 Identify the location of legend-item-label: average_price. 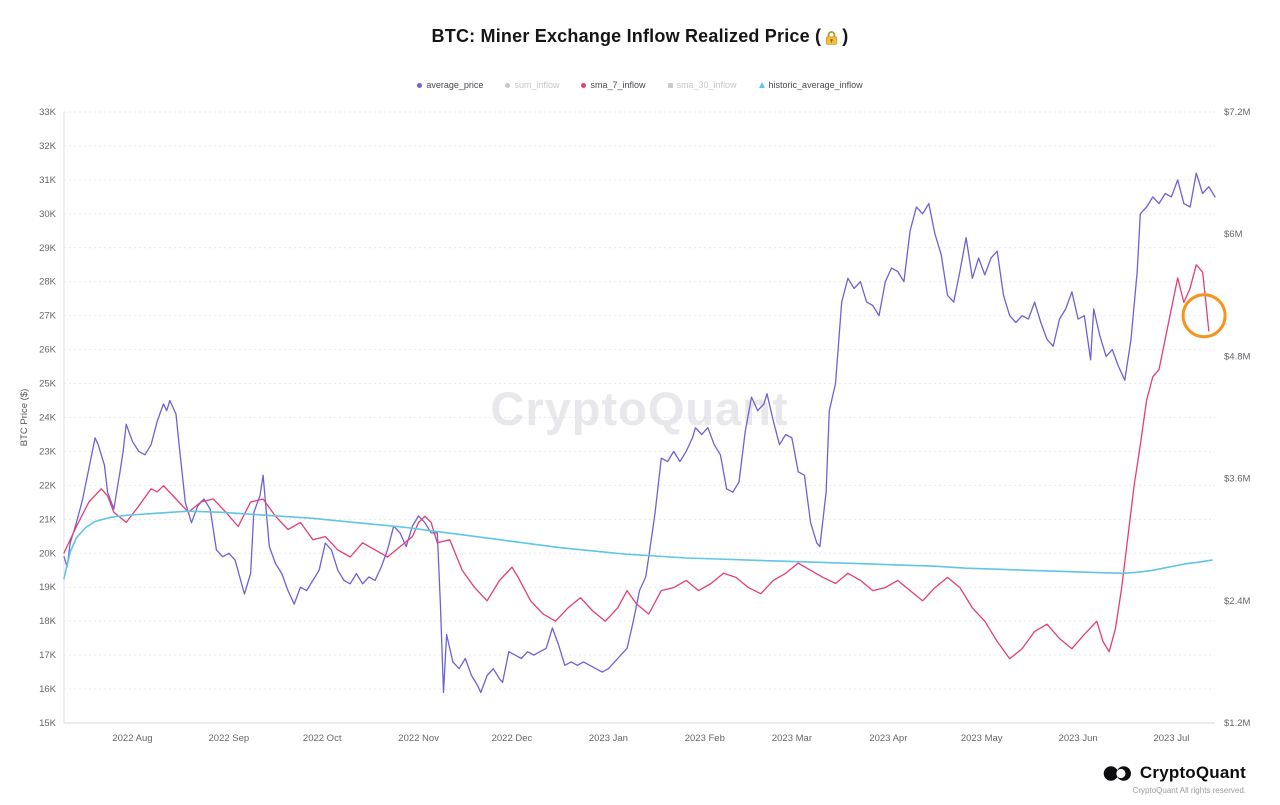
(455, 85).